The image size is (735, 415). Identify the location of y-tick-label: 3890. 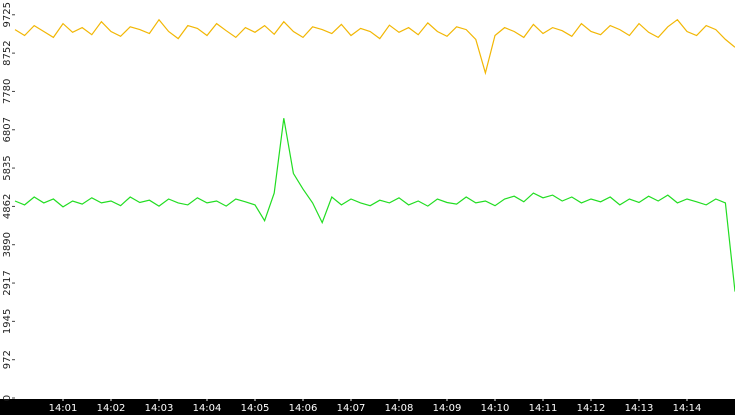
(7, 244).